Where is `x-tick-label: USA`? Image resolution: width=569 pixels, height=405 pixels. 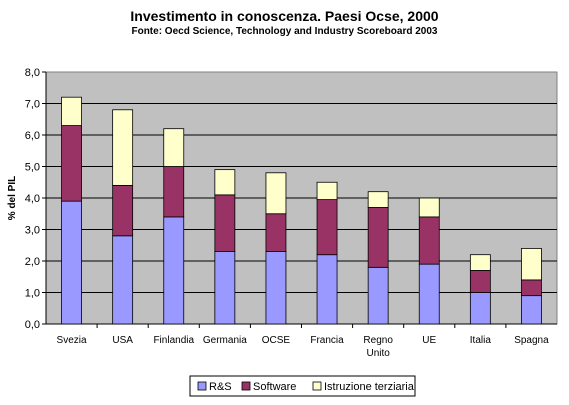
x-tick-label: USA is located at coordinates (122, 340).